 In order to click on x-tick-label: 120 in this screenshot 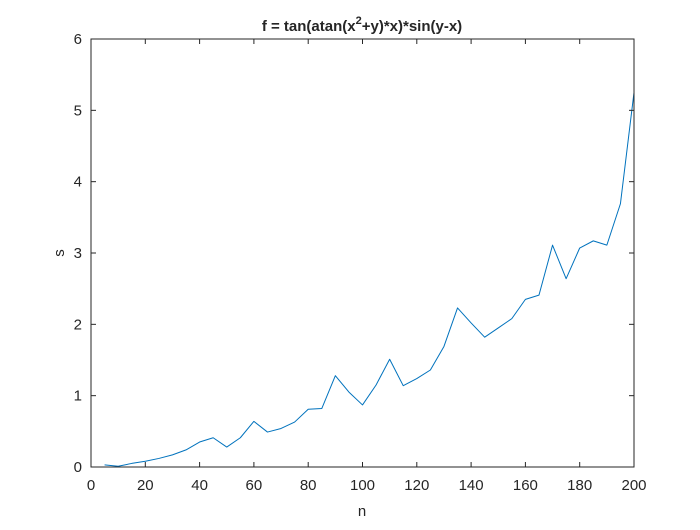, I will do `click(416, 485)`.